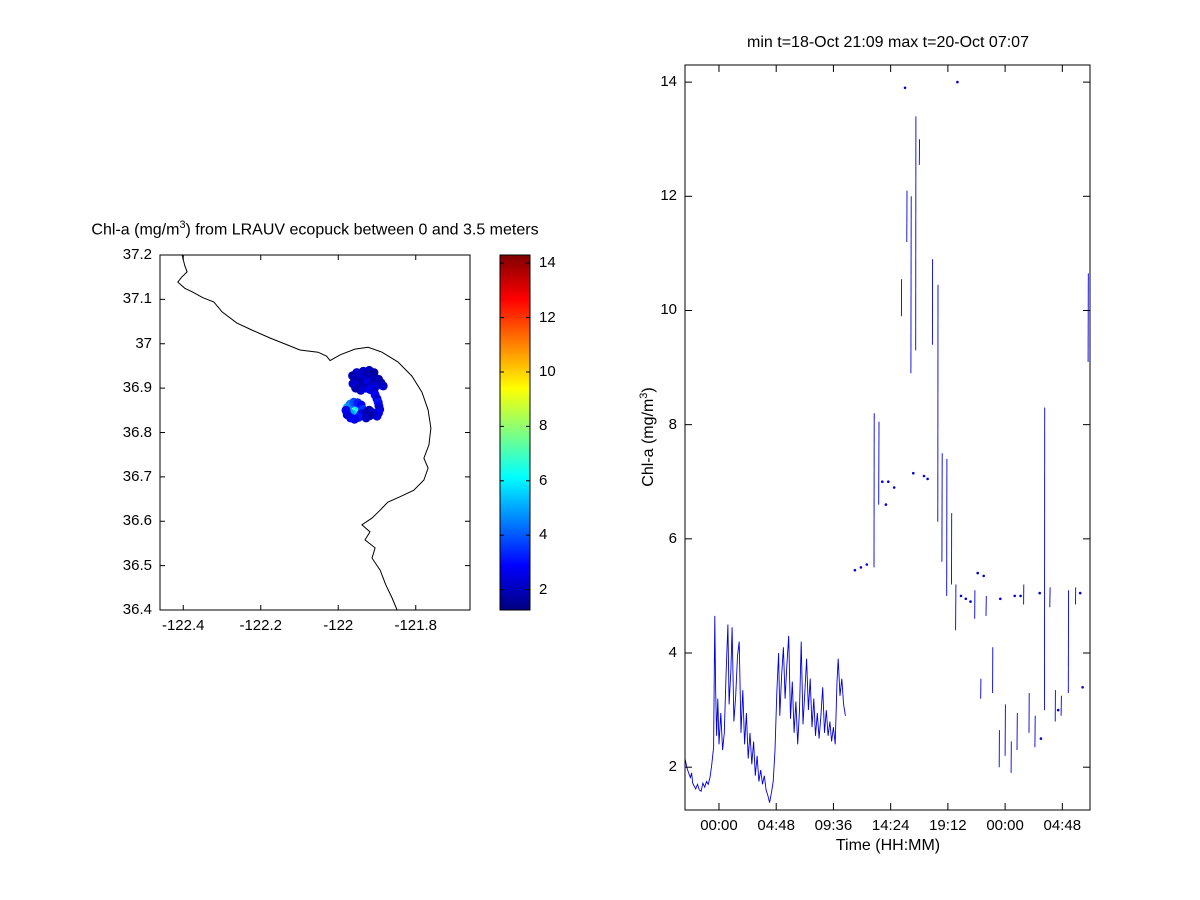 The image size is (1200, 900). Describe the element at coordinates (137, 299) in the screenshot. I see `map-y-tick-label: 37.1` at that location.